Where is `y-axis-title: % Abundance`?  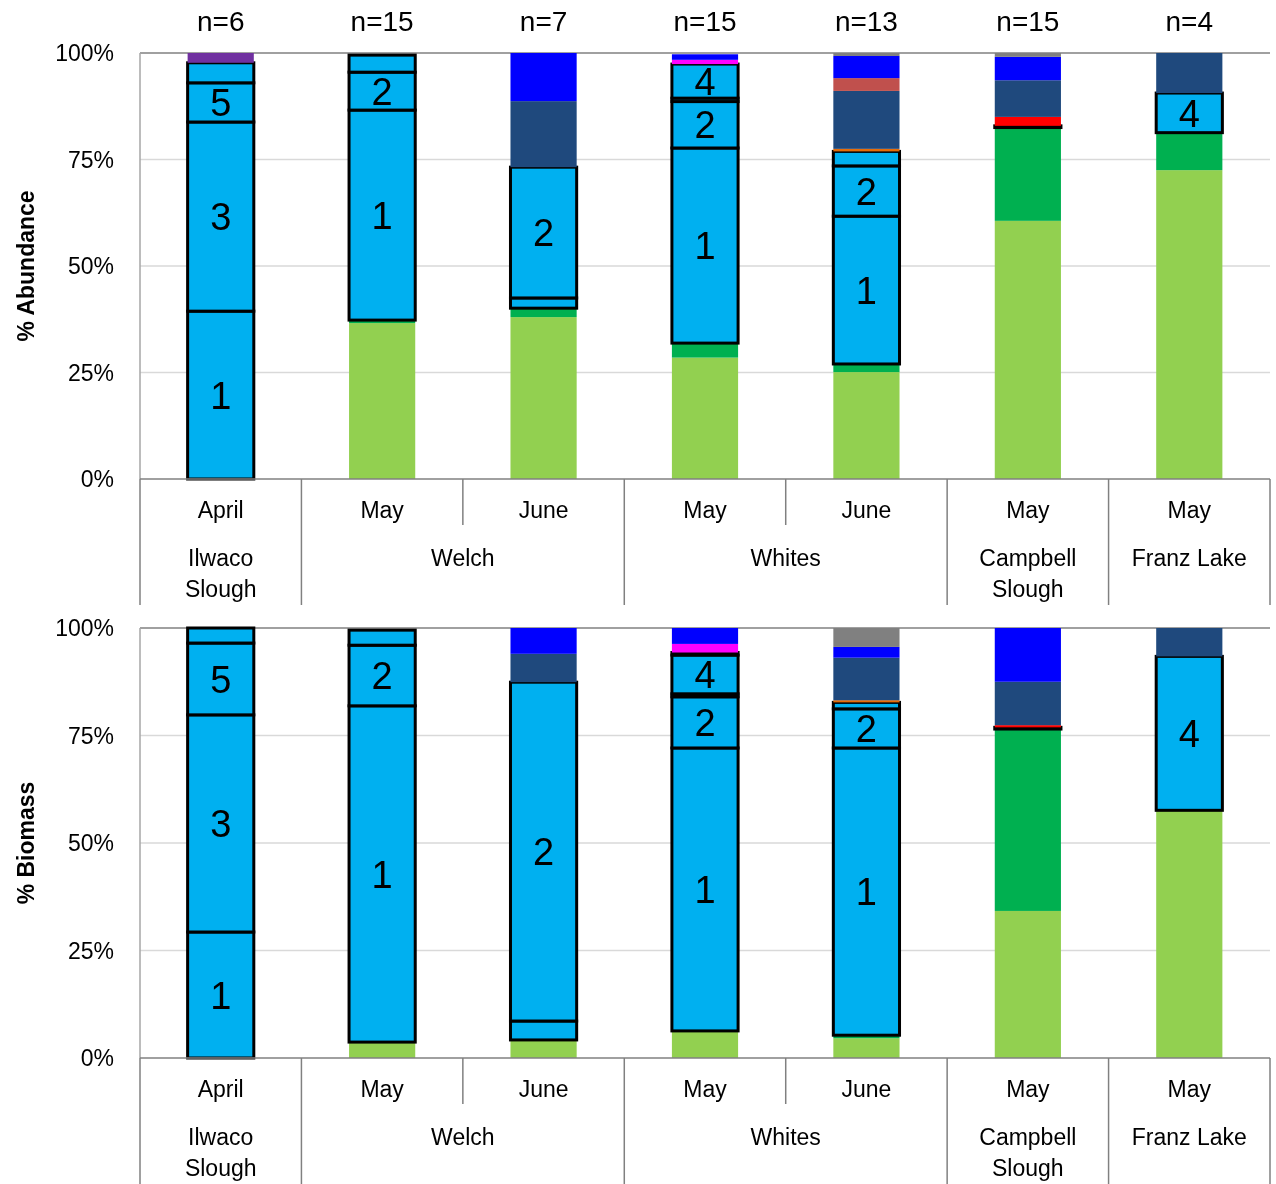 y-axis-title: % Abundance is located at coordinates (26, 266).